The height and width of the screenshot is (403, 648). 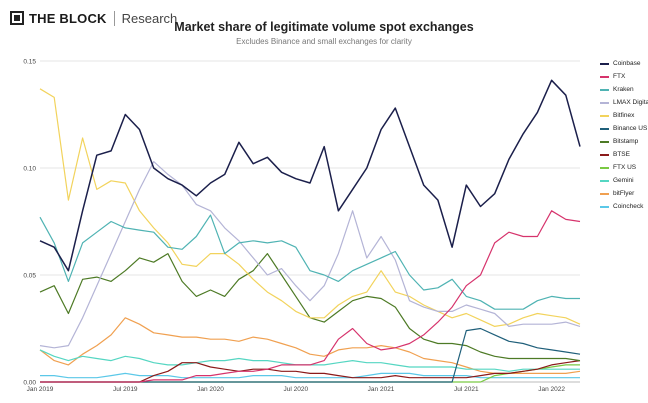 I want to click on legend-label: Binance US, so click(x=630, y=128).